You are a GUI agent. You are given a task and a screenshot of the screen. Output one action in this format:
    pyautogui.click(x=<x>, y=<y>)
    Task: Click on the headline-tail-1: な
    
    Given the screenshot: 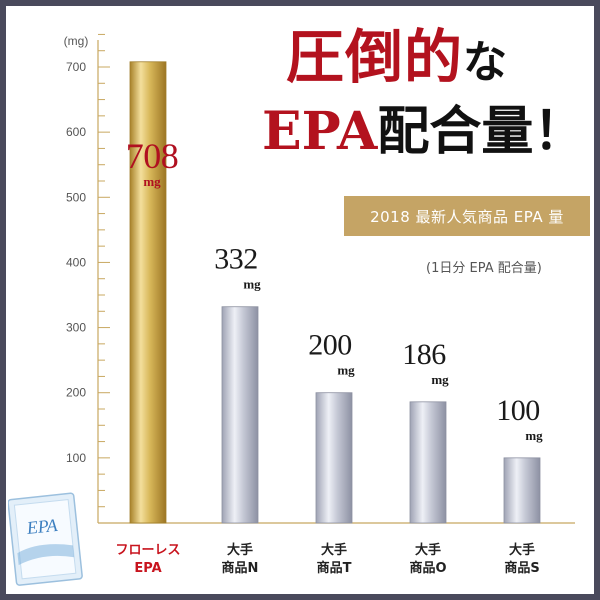 What is the action you would take?
    pyautogui.click(x=486, y=62)
    